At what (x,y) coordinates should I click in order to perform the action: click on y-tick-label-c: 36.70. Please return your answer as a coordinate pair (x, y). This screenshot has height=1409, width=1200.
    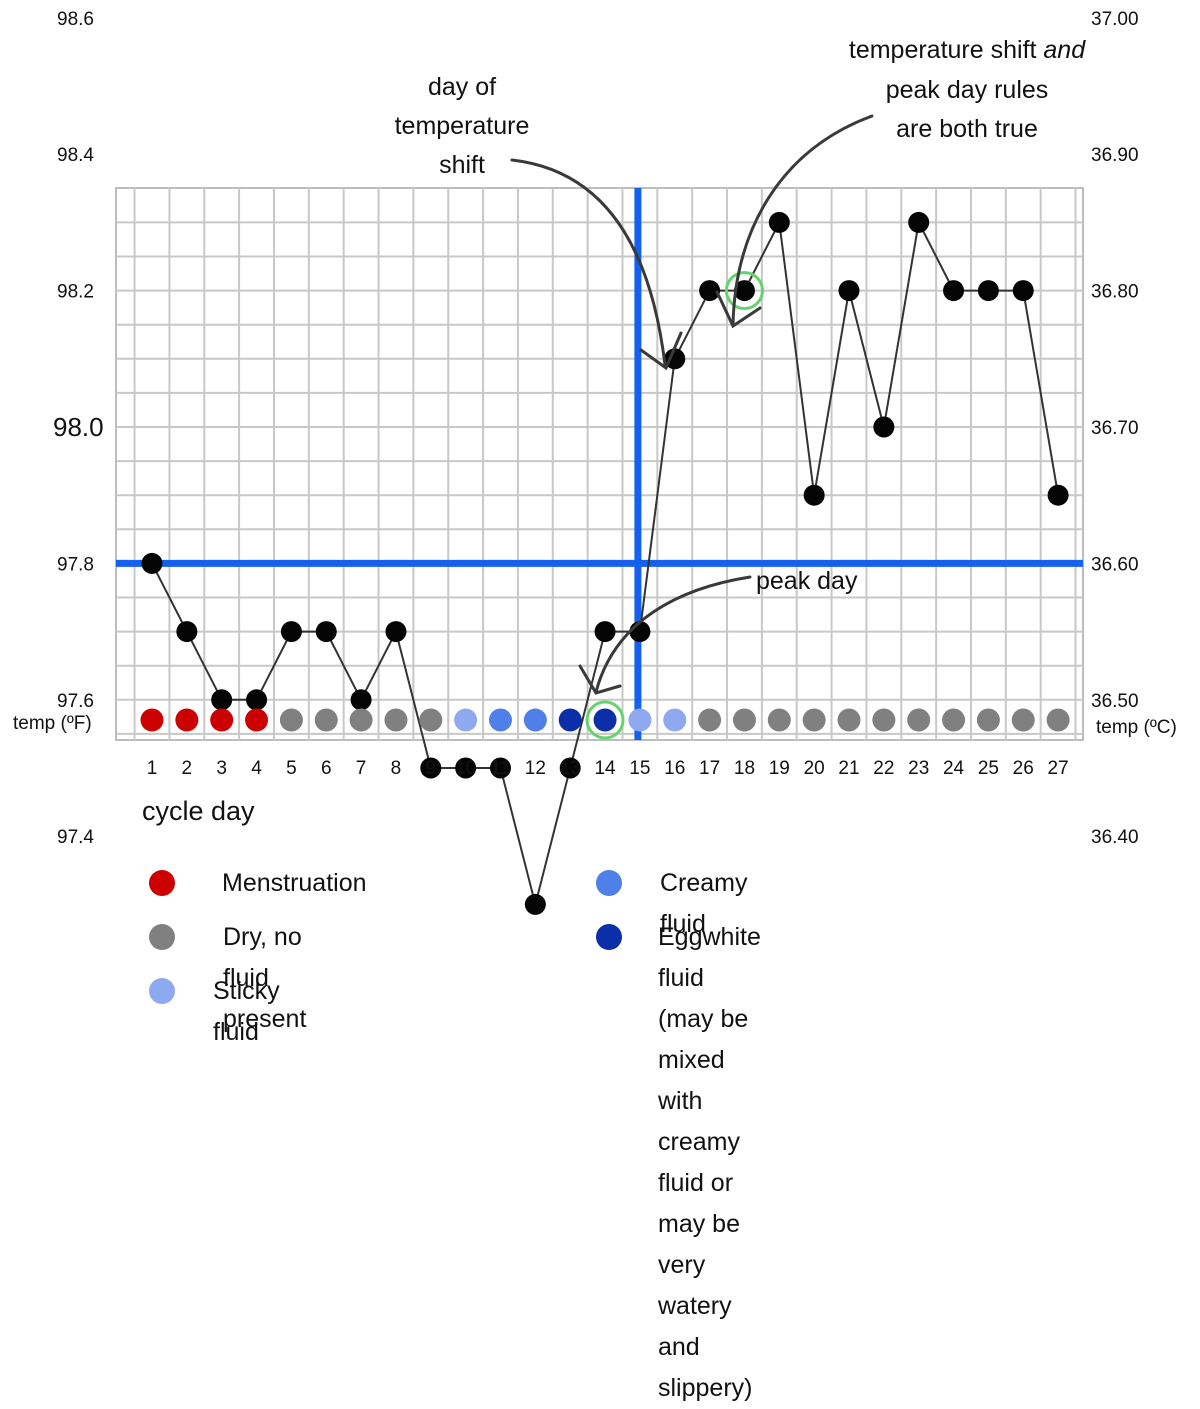
    Looking at the image, I should click on (1115, 428).